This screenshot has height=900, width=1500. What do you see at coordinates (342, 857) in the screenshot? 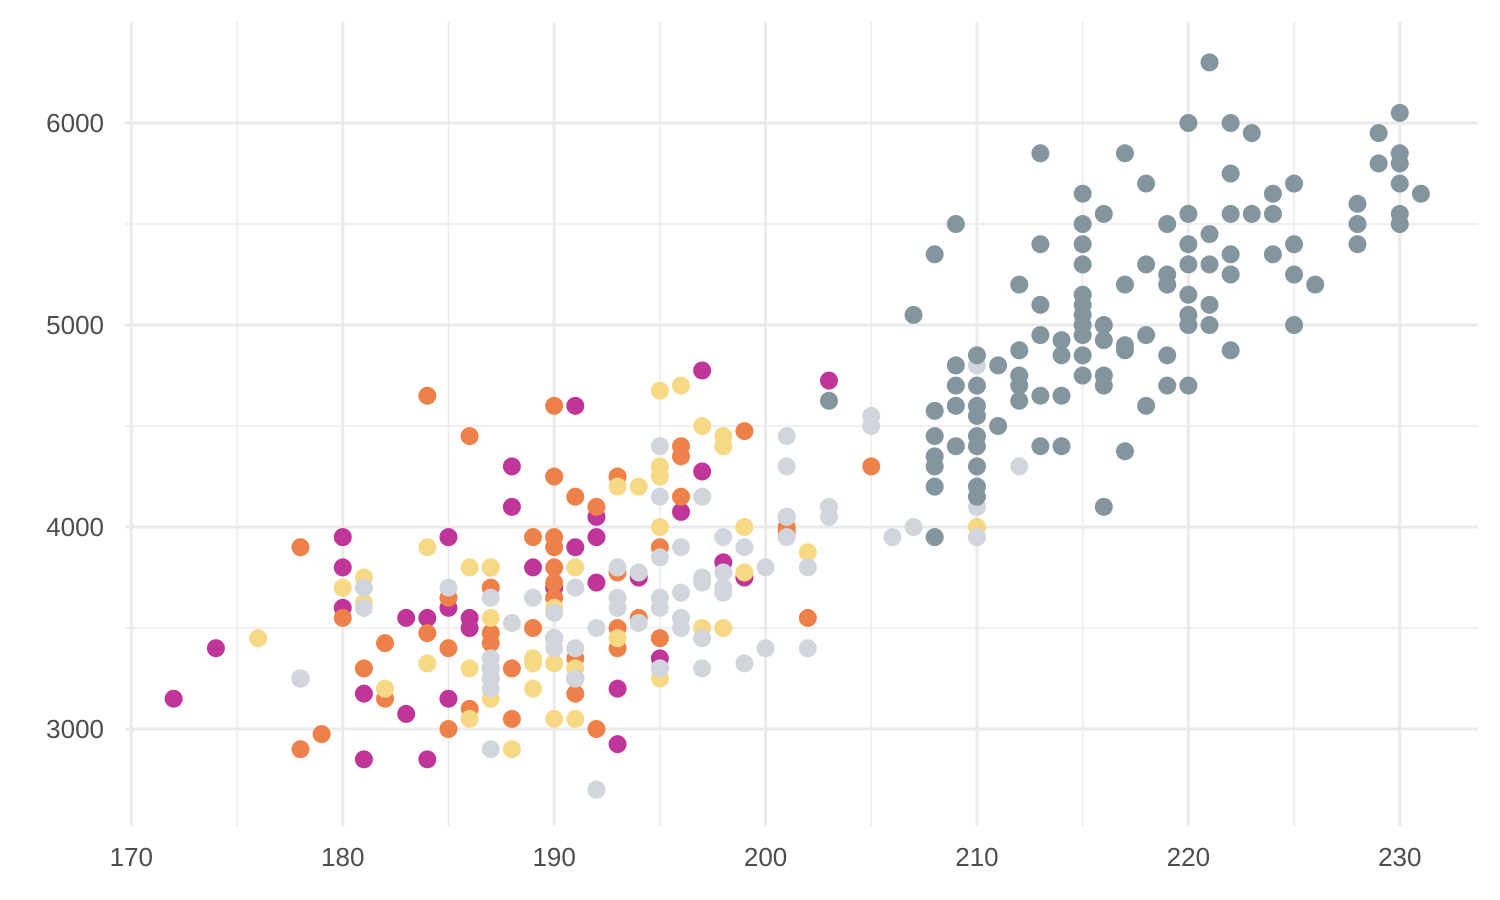
I see `x-tick-label: 180` at bounding box center [342, 857].